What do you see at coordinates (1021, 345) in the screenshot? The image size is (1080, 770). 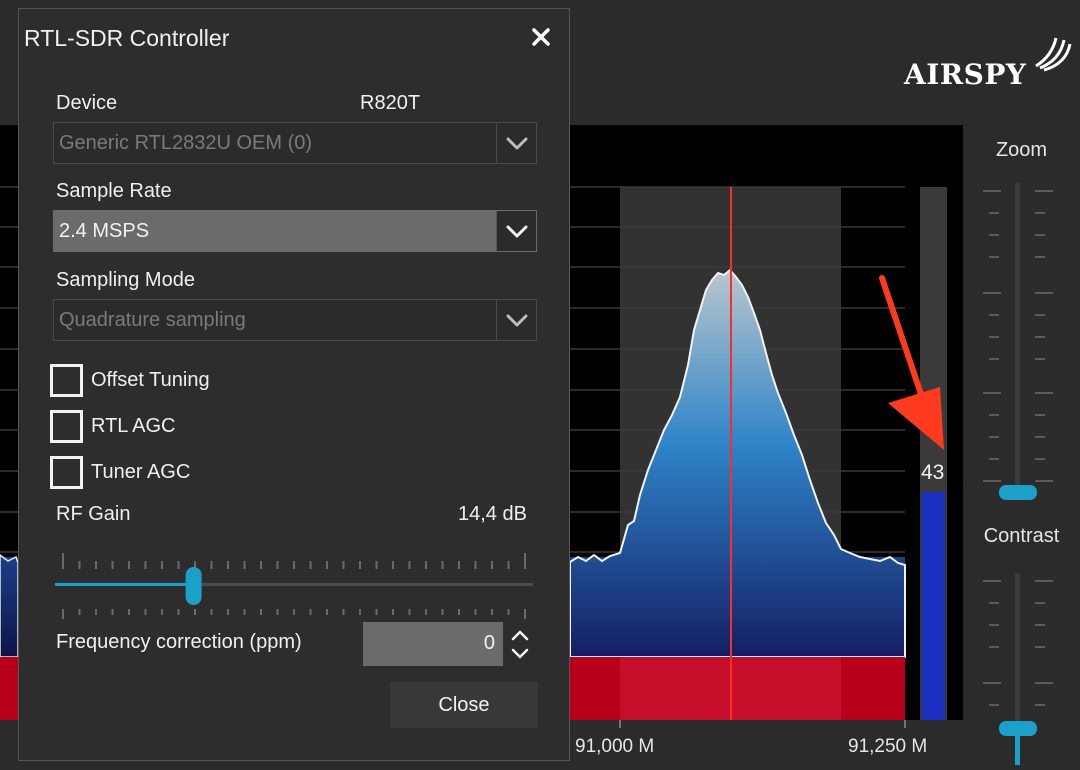 I see `zoom-slider` at bounding box center [1021, 345].